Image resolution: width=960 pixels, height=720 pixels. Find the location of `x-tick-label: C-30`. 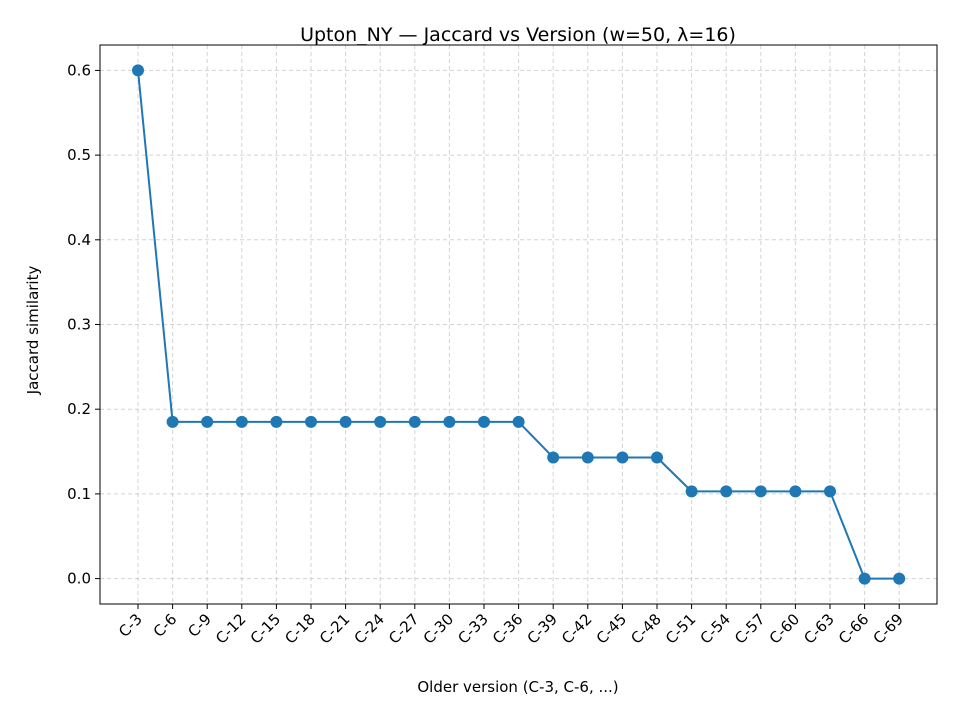

x-tick-label: C-30 is located at coordinates (438, 628).